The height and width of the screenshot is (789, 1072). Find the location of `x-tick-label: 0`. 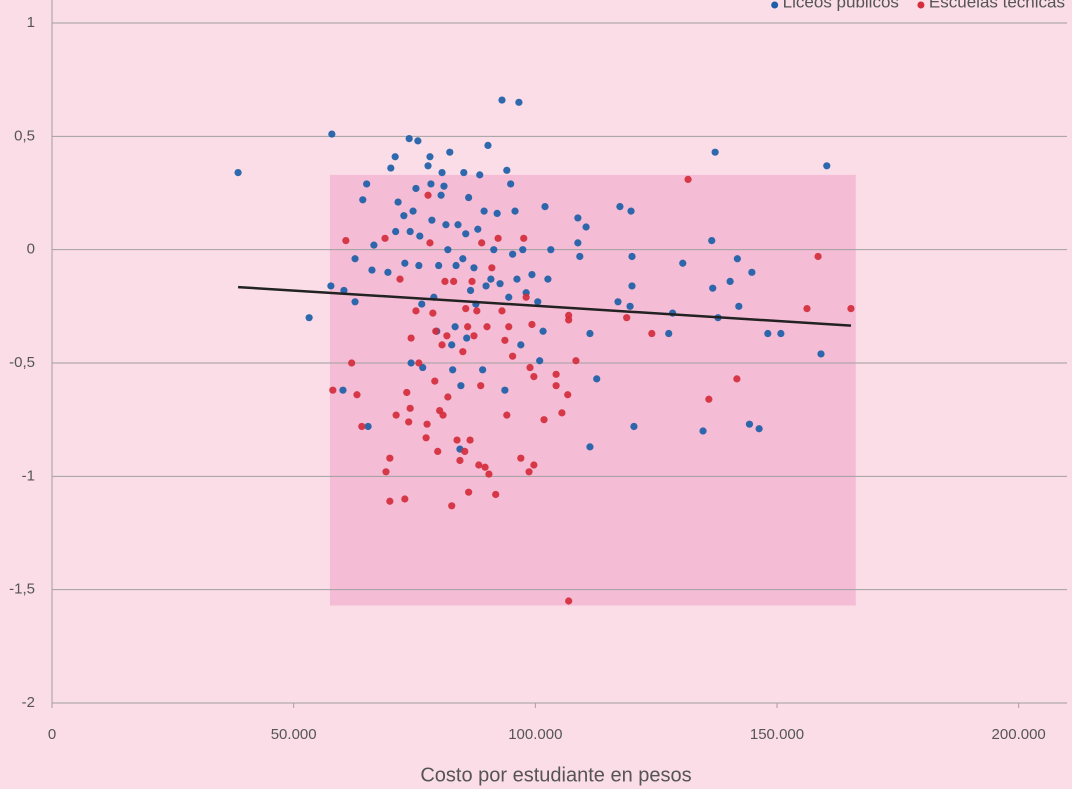

x-tick-label: 0 is located at coordinates (52, 734).